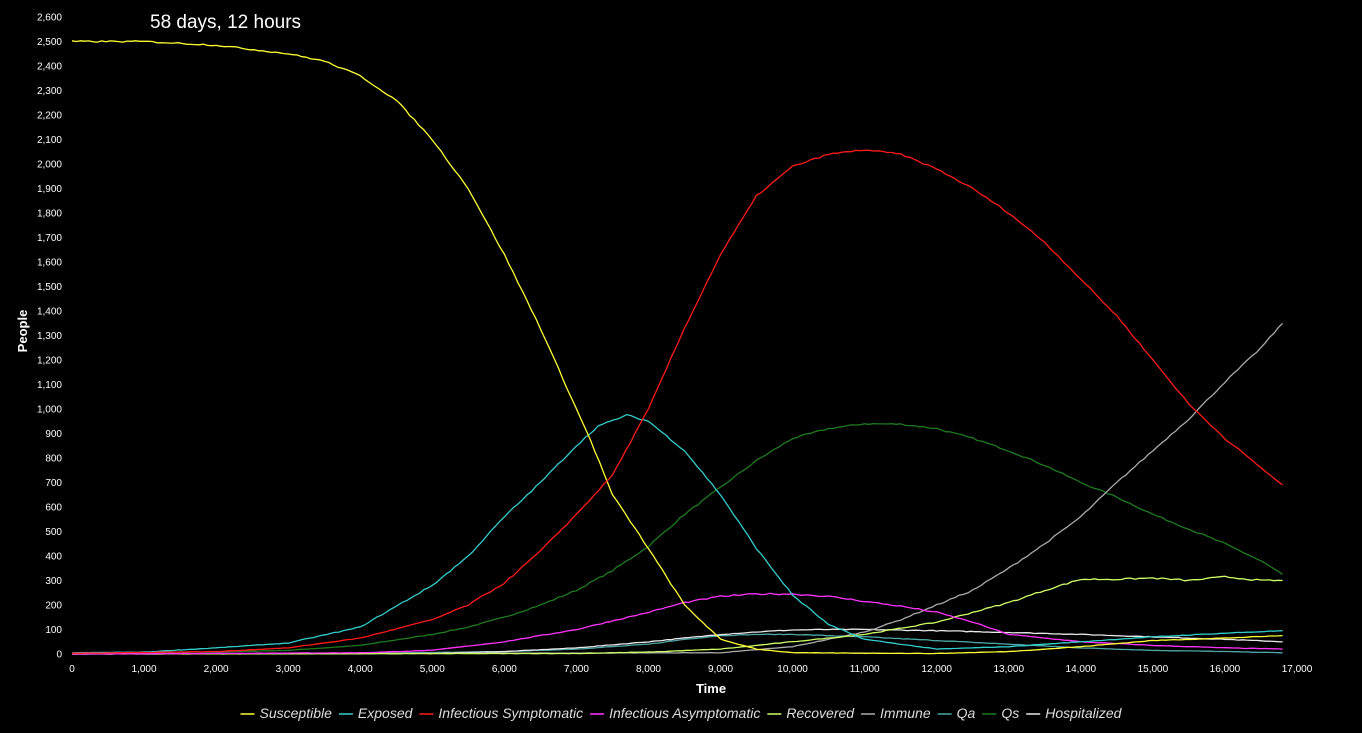  Describe the element at coordinates (1153, 669) in the screenshot. I see `x-tick-label: 15,000` at that location.